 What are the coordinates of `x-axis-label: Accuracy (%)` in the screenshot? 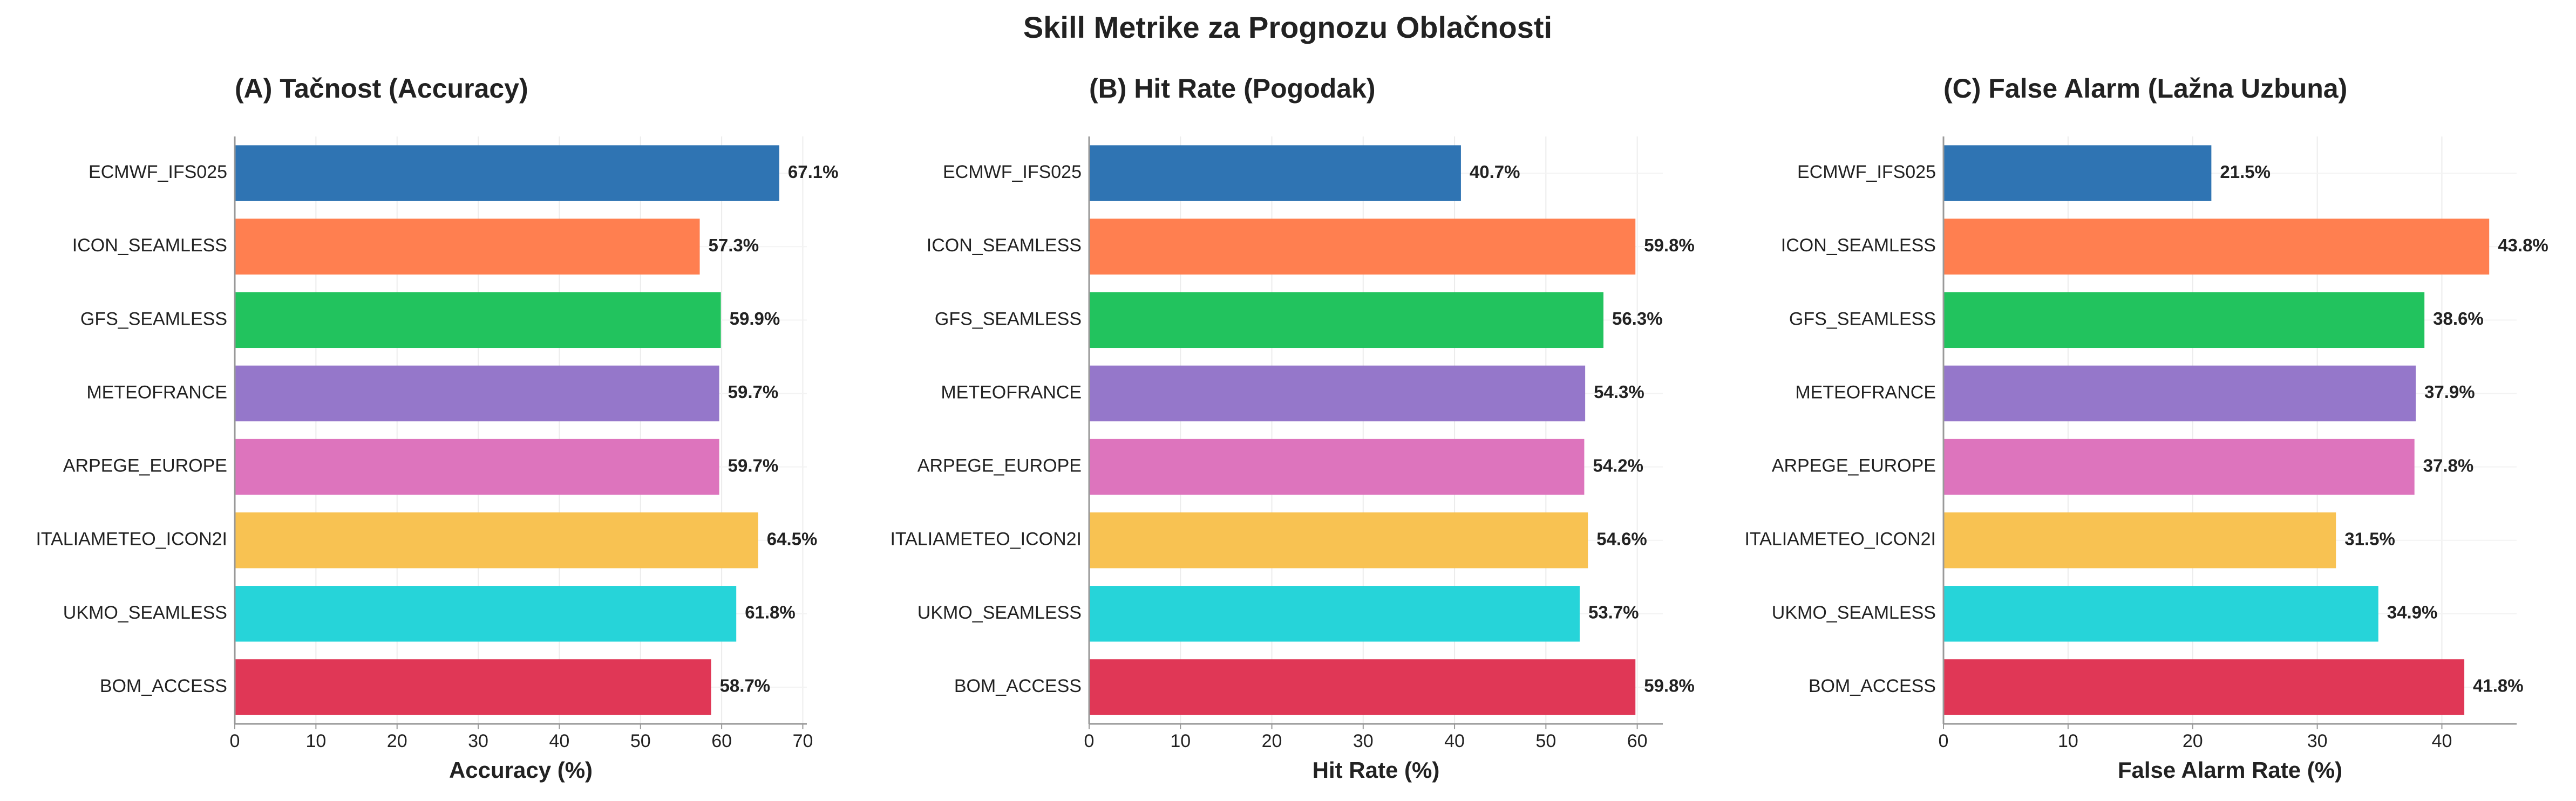 It's located at (521, 770).